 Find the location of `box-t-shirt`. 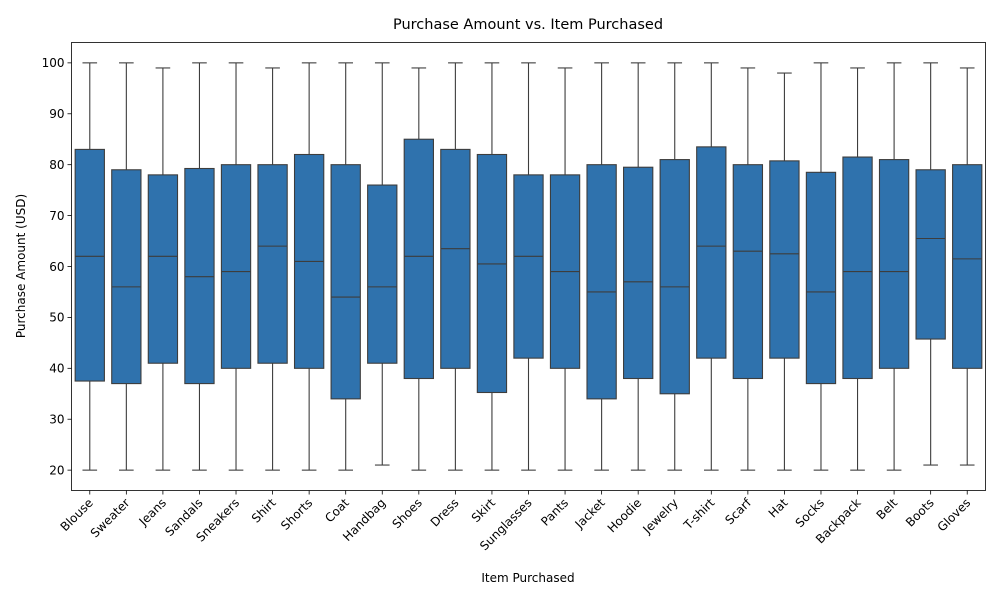

box-t-shirt is located at coordinates (711, 266).